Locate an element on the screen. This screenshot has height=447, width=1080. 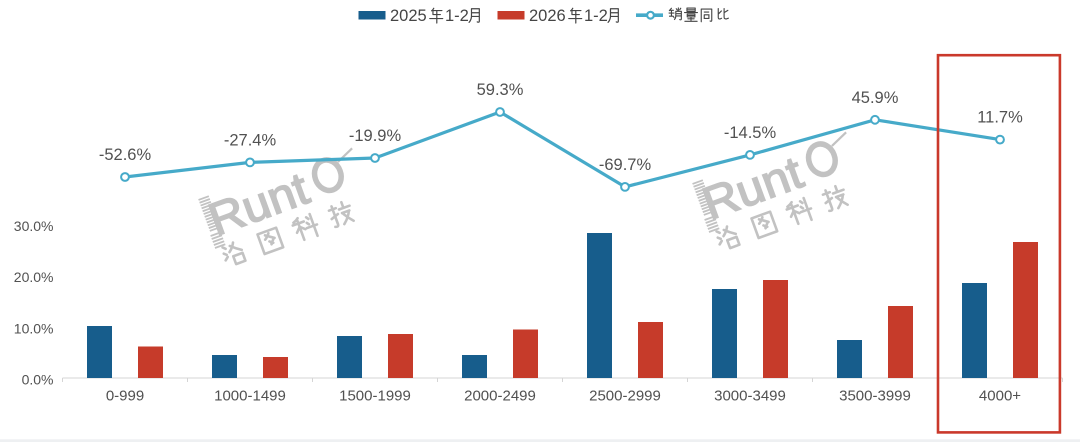
svg-text: -14.5% is located at coordinates (750, 133).